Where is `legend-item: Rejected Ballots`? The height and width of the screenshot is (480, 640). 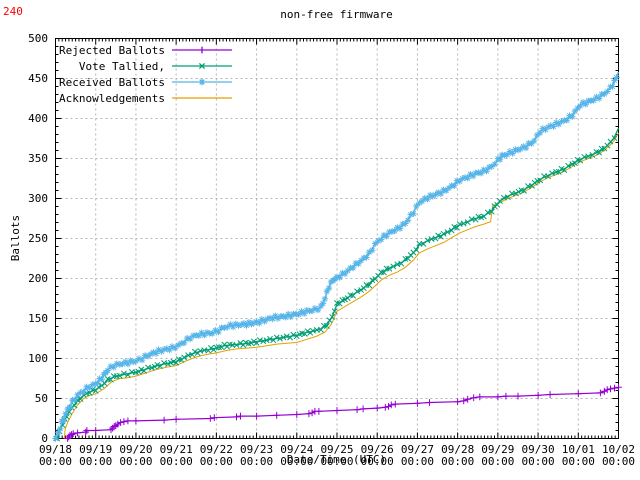 legend-item: Rejected Ballots is located at coordinates (146, 50).